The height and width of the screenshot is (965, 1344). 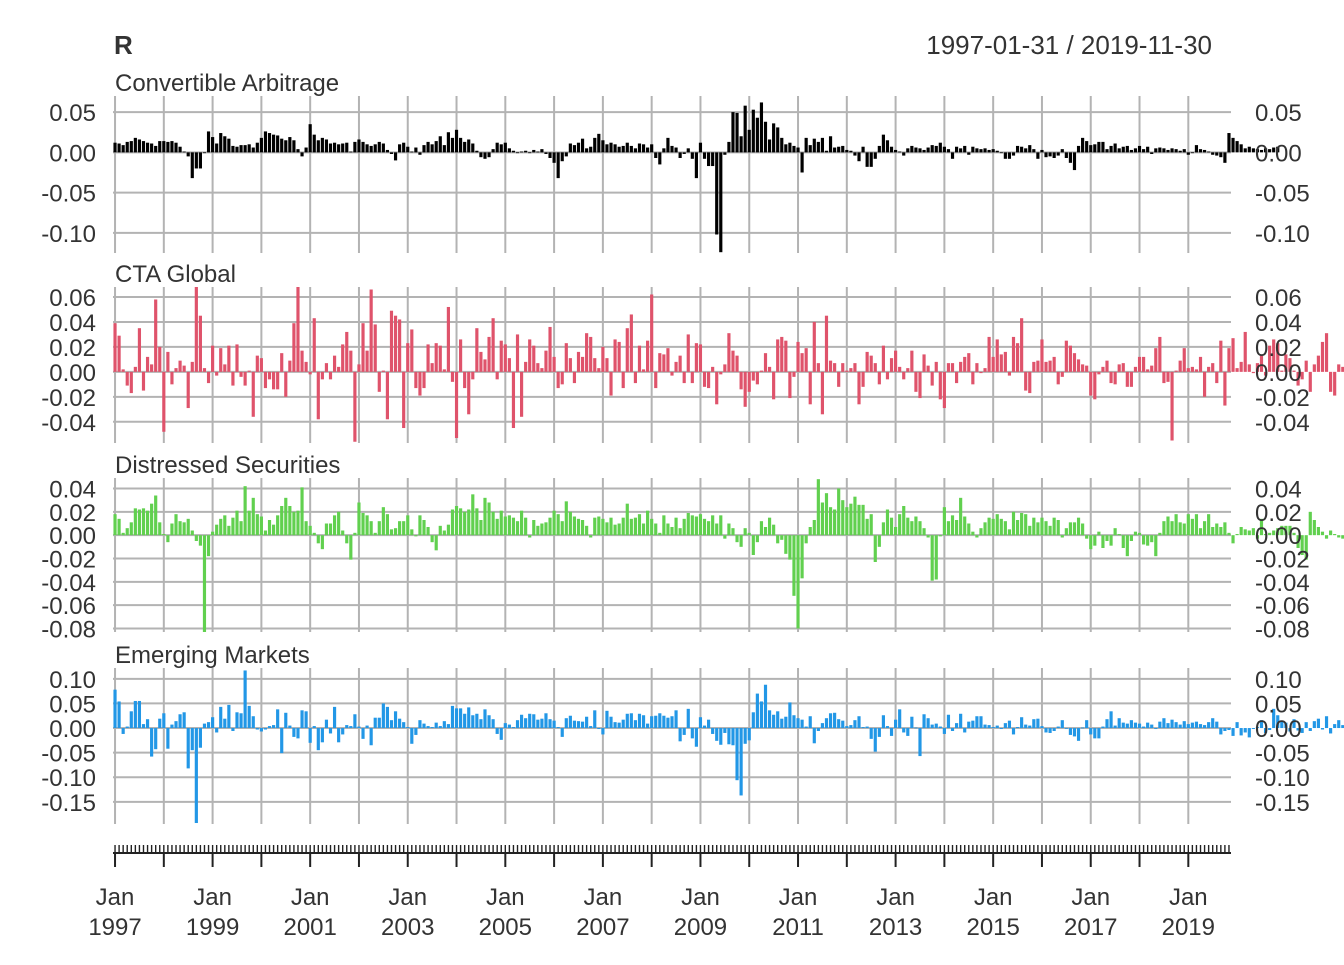 What do you see at coordinates (407, 897) in the screenshot?
I see `x-tick-label-month: Jan` at bounding box center [407, 897].